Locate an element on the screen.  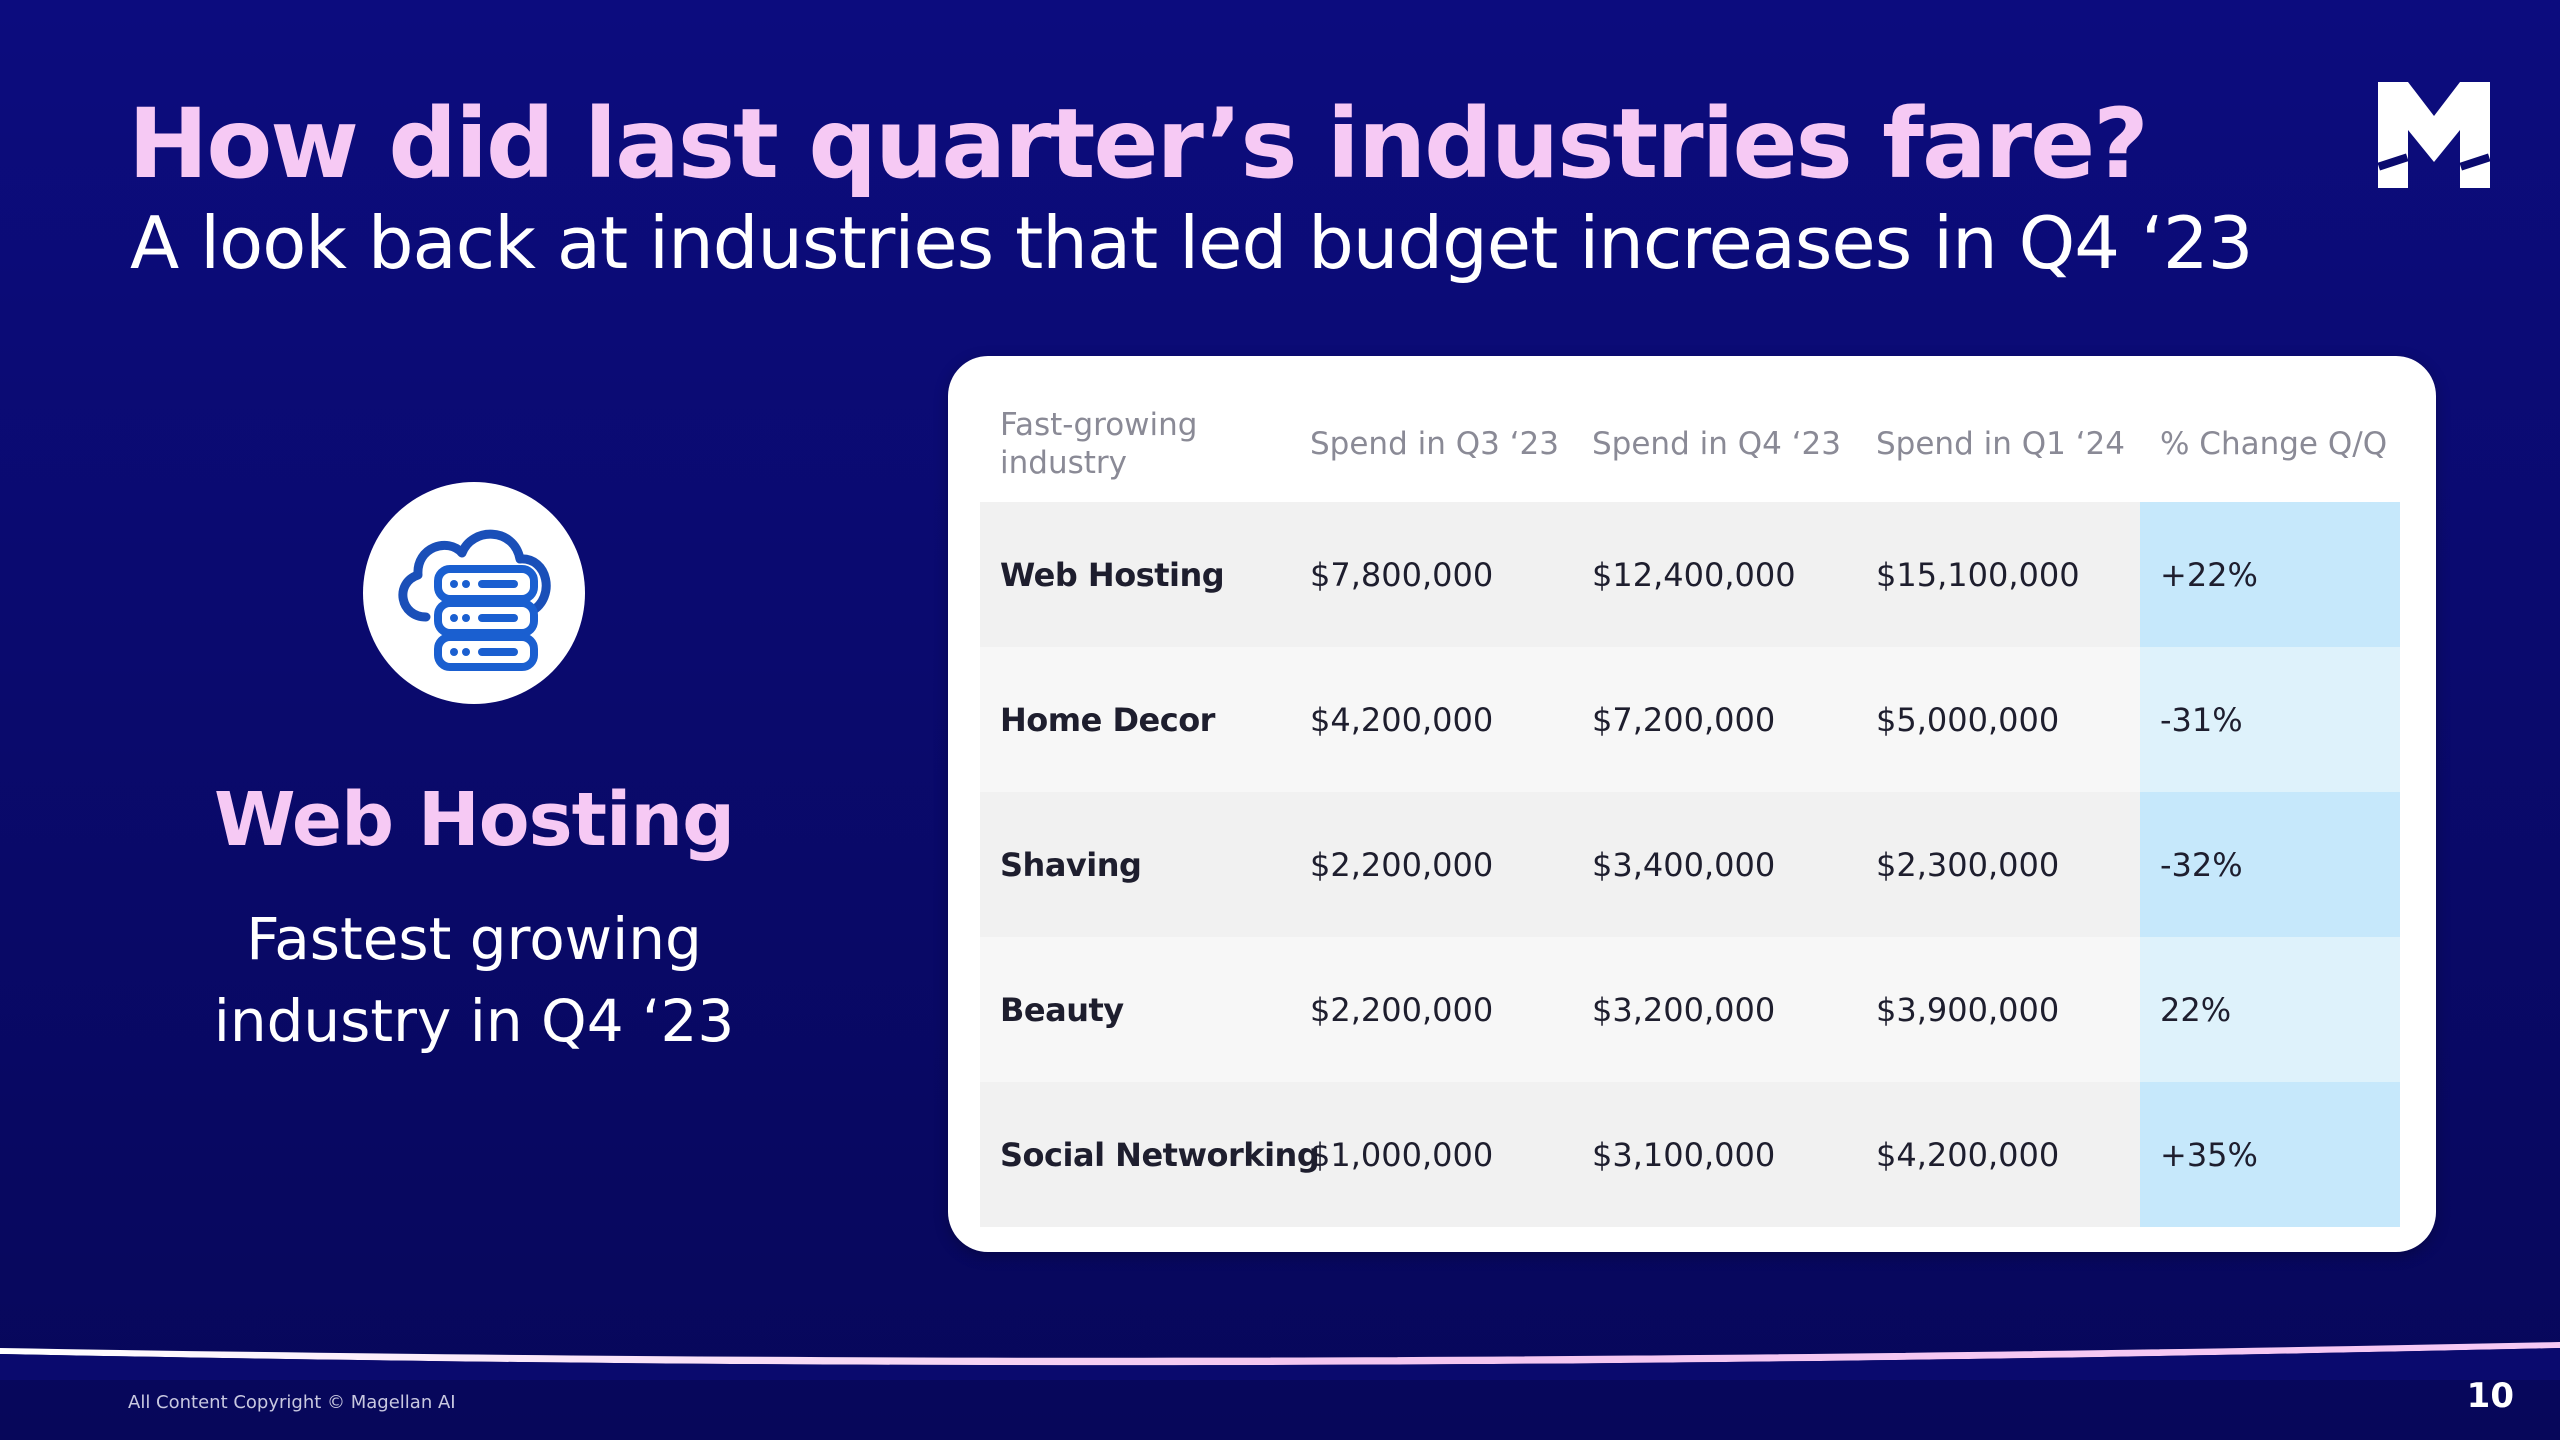
cell-spend-q1: $2,300,000 is located at coordinates (1968, 864).